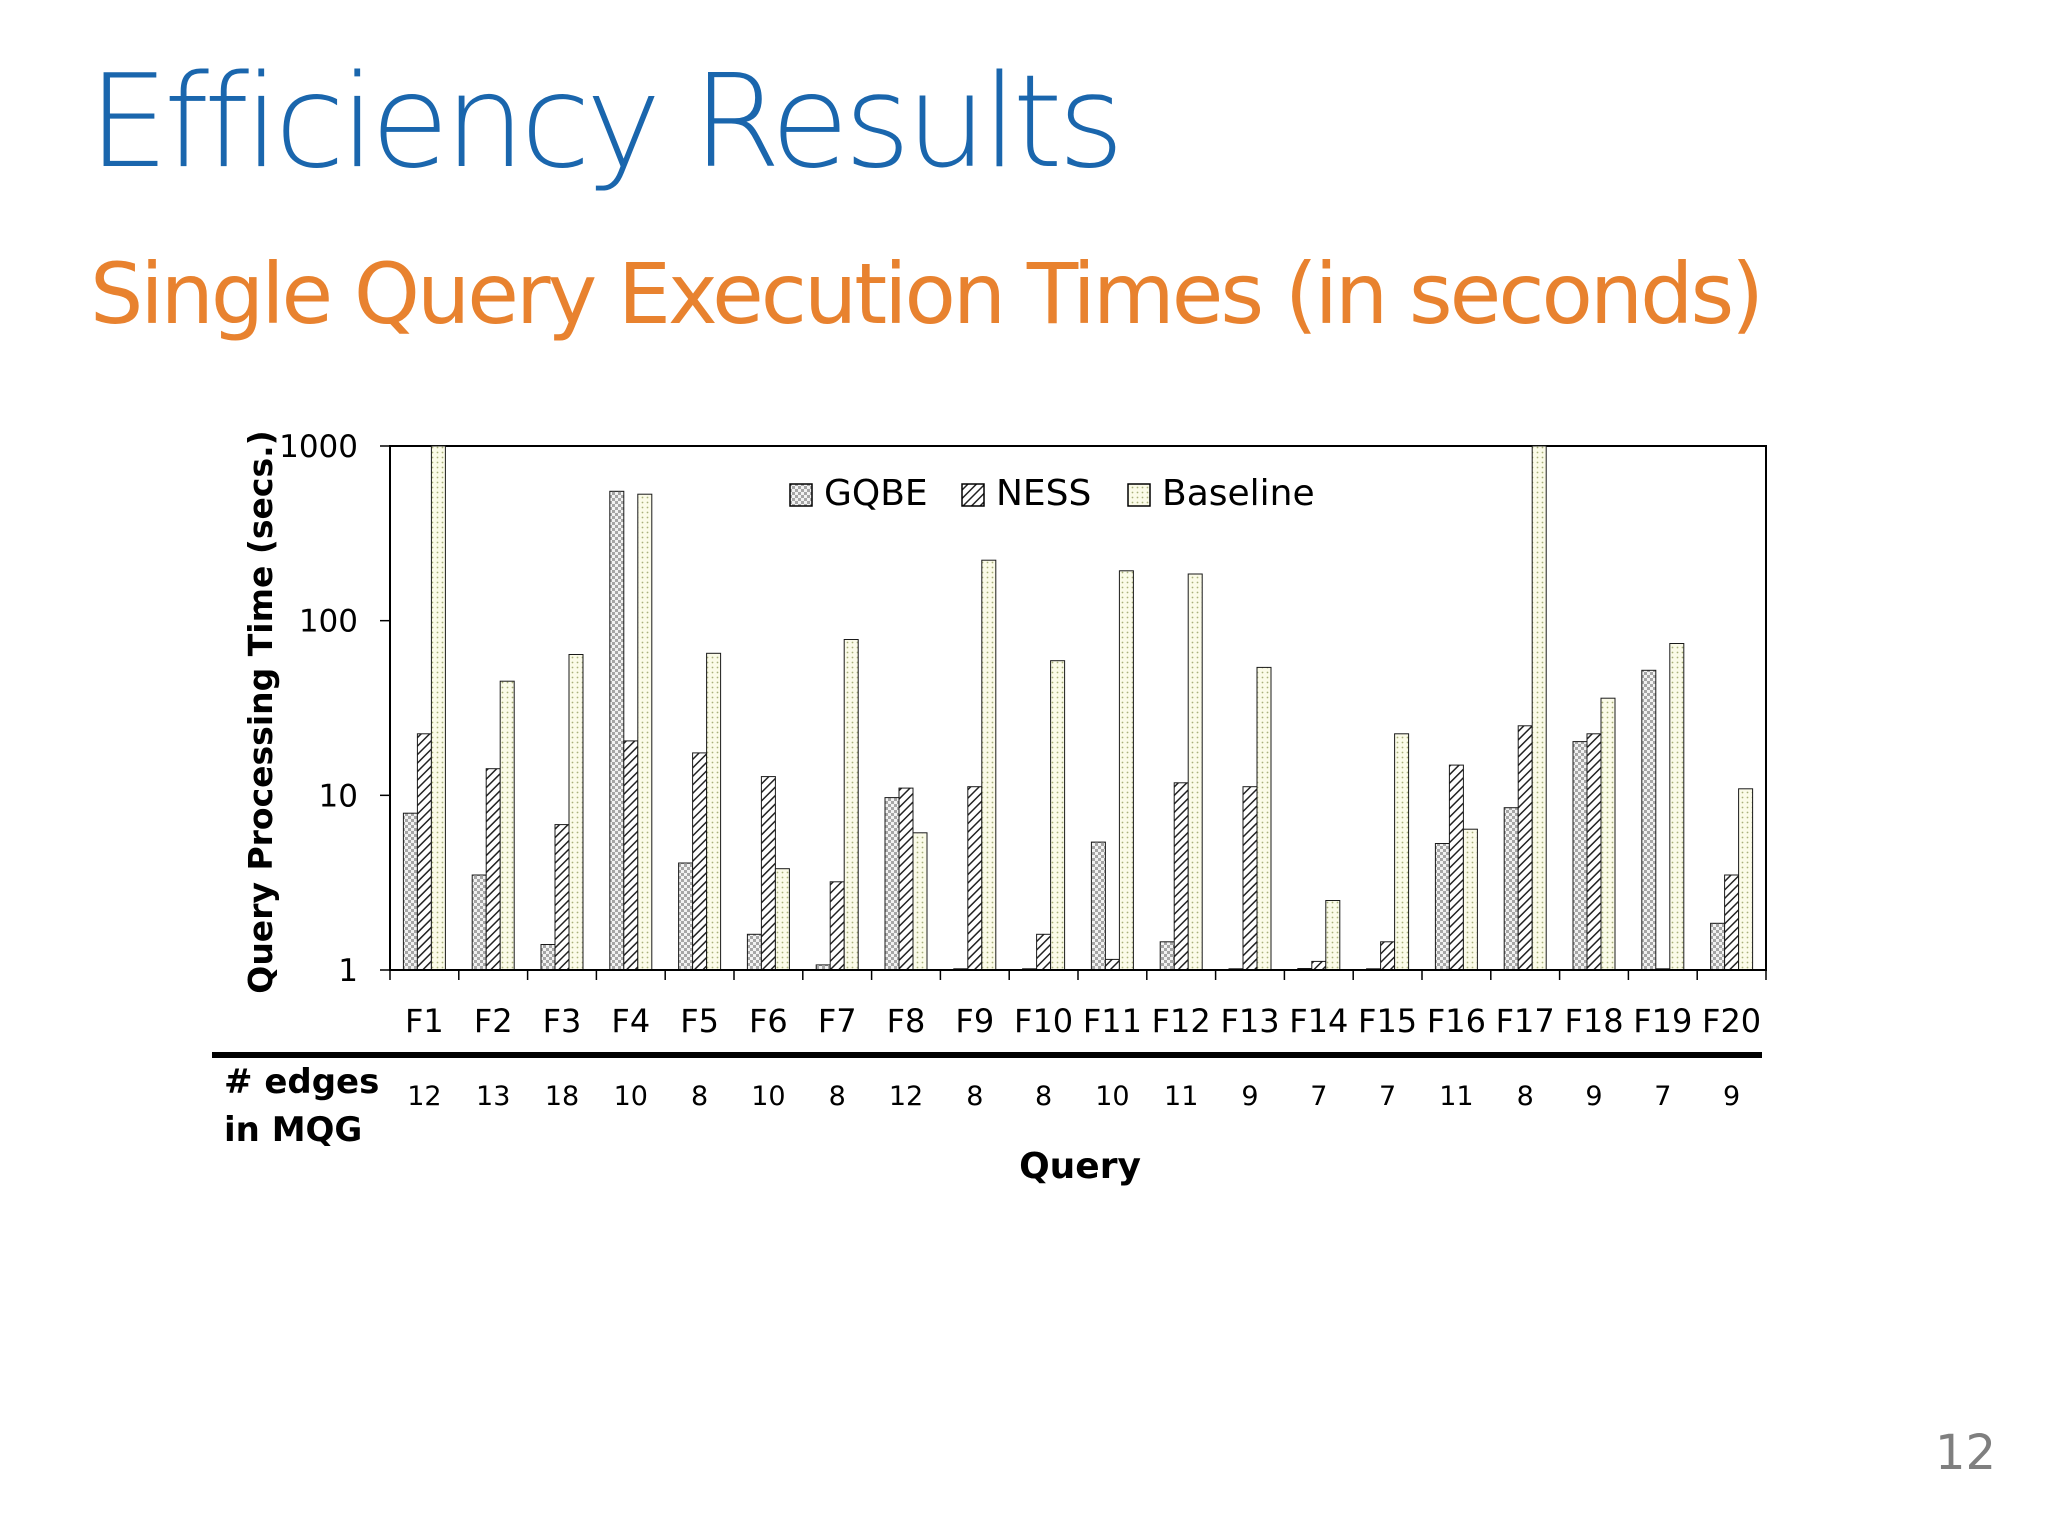  What do you see at coordinates (507, 825) in the screenshot?
I see `bar-baseline-f2` at bounding box center [507, 825].